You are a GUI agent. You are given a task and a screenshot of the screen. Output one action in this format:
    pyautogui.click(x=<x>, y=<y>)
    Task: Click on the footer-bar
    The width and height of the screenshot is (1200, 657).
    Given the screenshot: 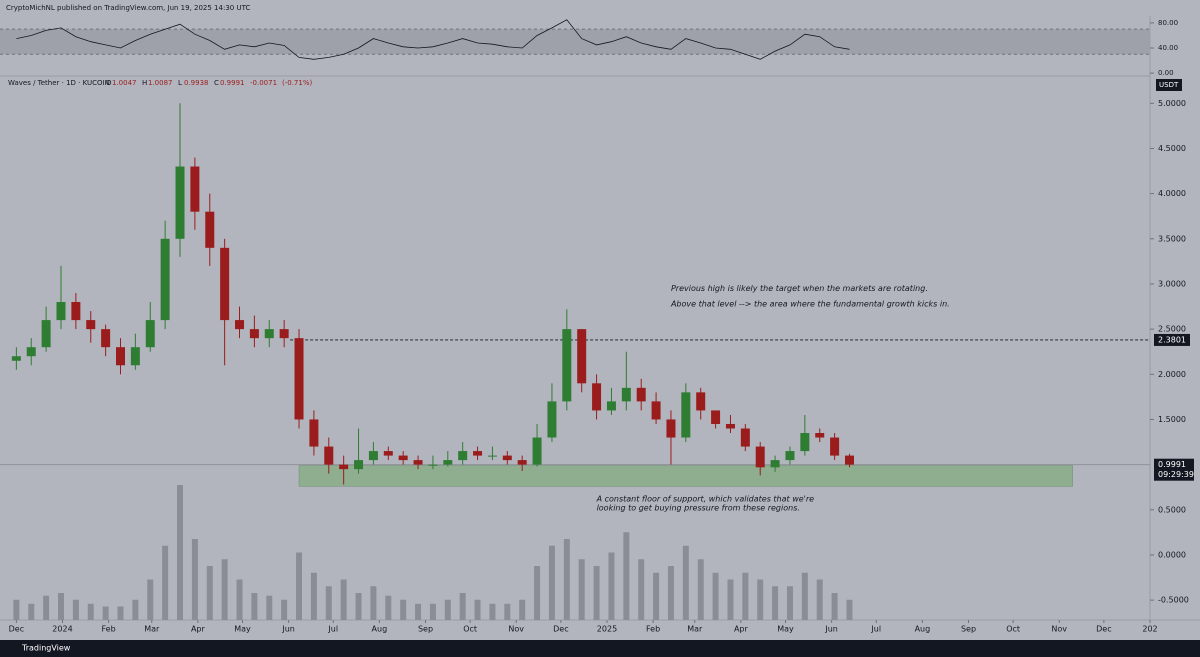 What is the action you would take?
    pyautogui.click(x=600, y=648)
    